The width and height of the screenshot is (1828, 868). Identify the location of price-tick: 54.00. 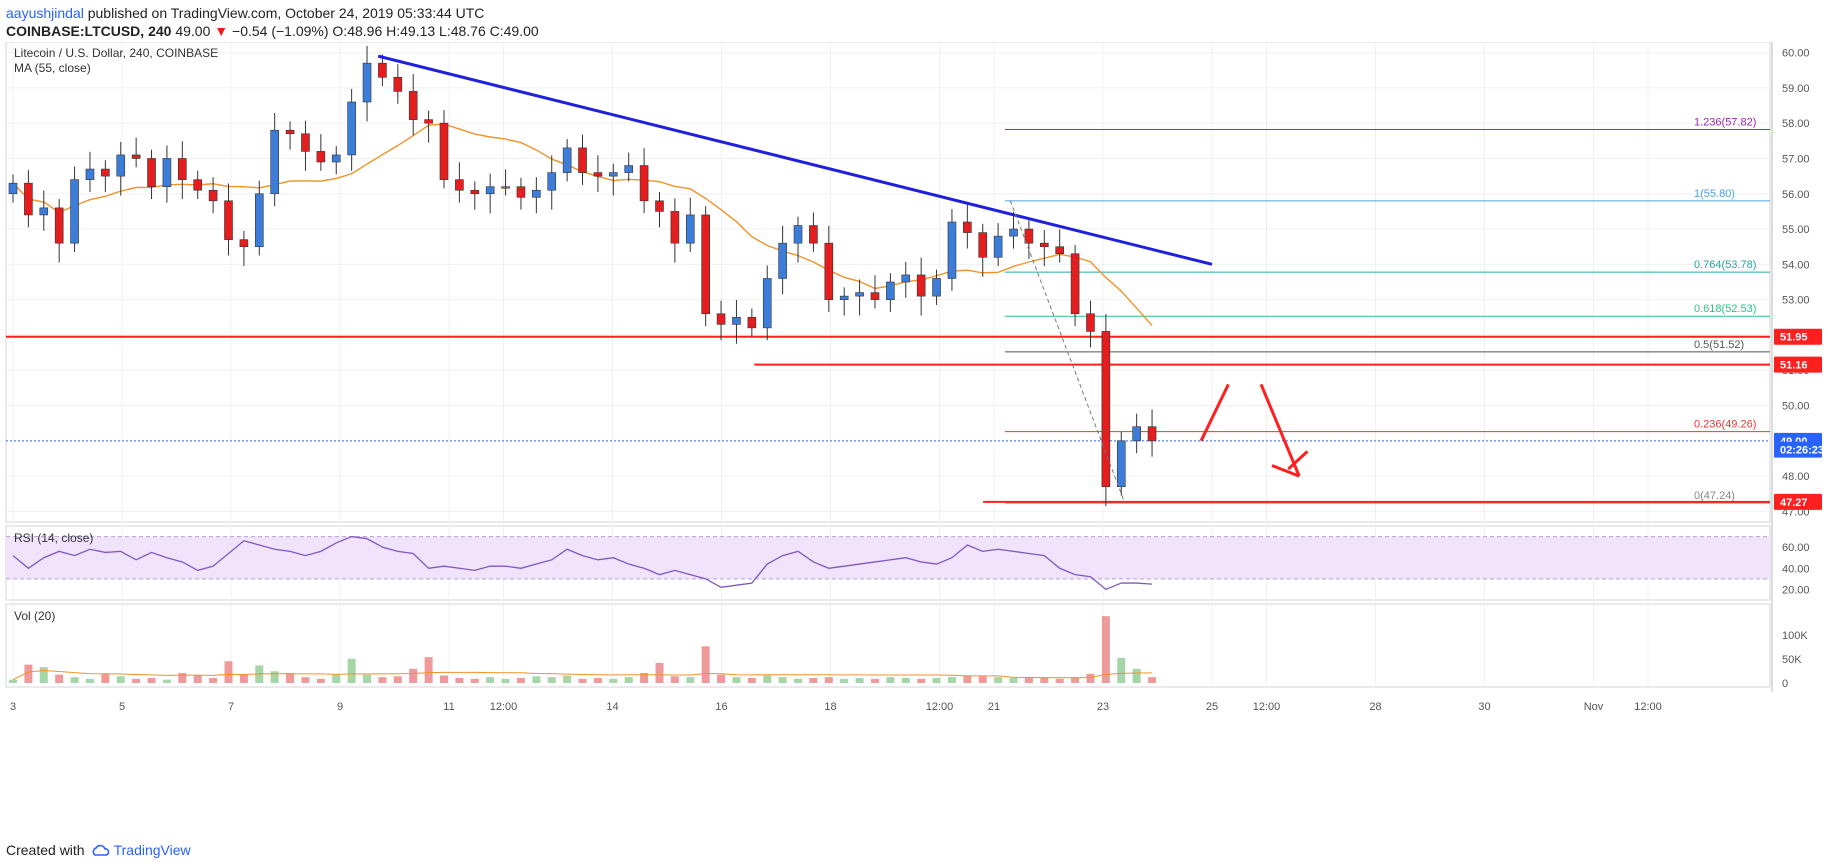
(1796, 265).